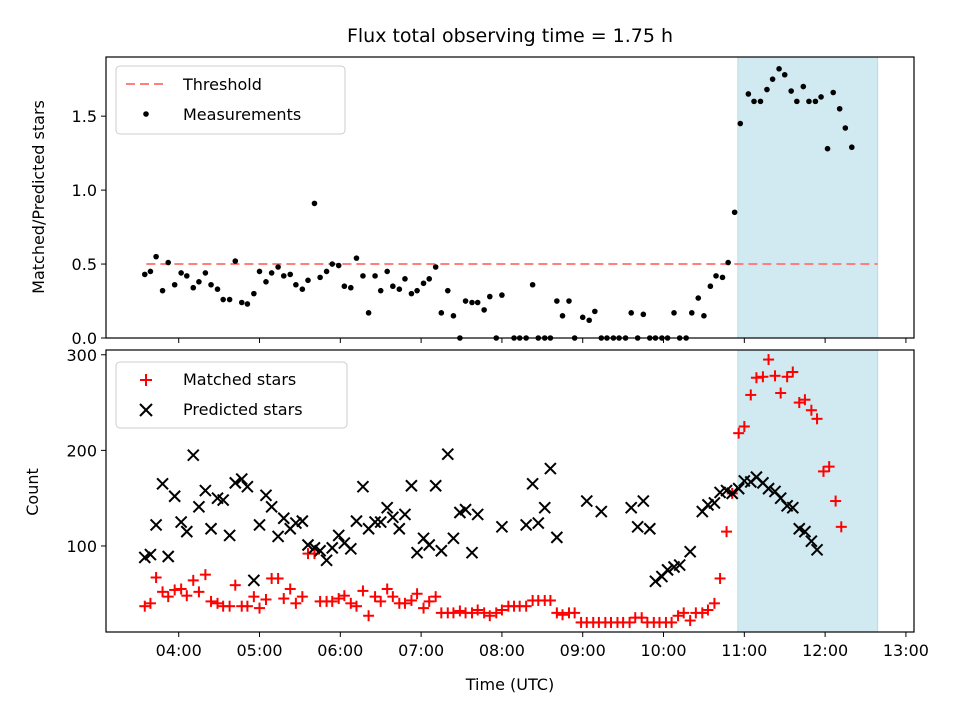  I want to click on top-legend-box, so click(230, 100).